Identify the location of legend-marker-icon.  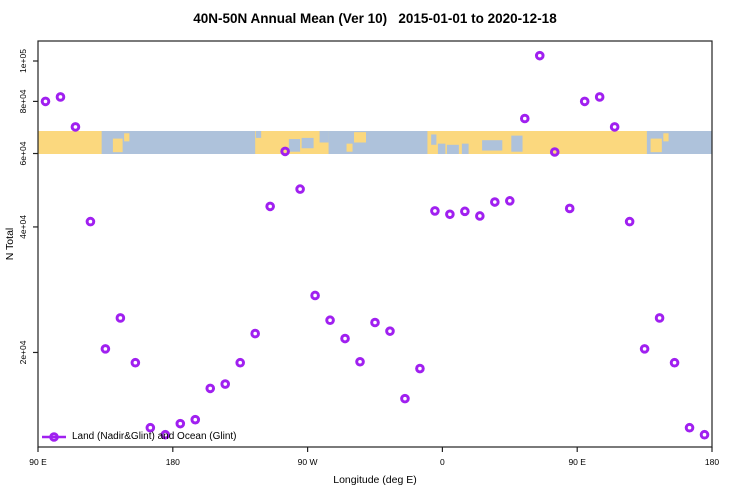
(54, 437).